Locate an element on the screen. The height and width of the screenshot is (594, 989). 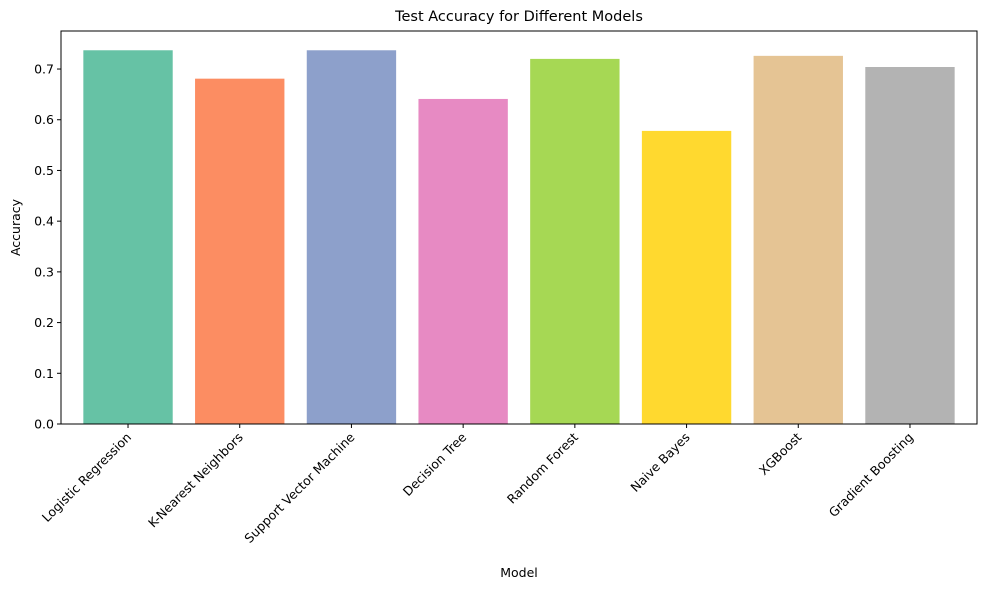
y-axis-label: Accuracy is located at coordinates (15, 227).